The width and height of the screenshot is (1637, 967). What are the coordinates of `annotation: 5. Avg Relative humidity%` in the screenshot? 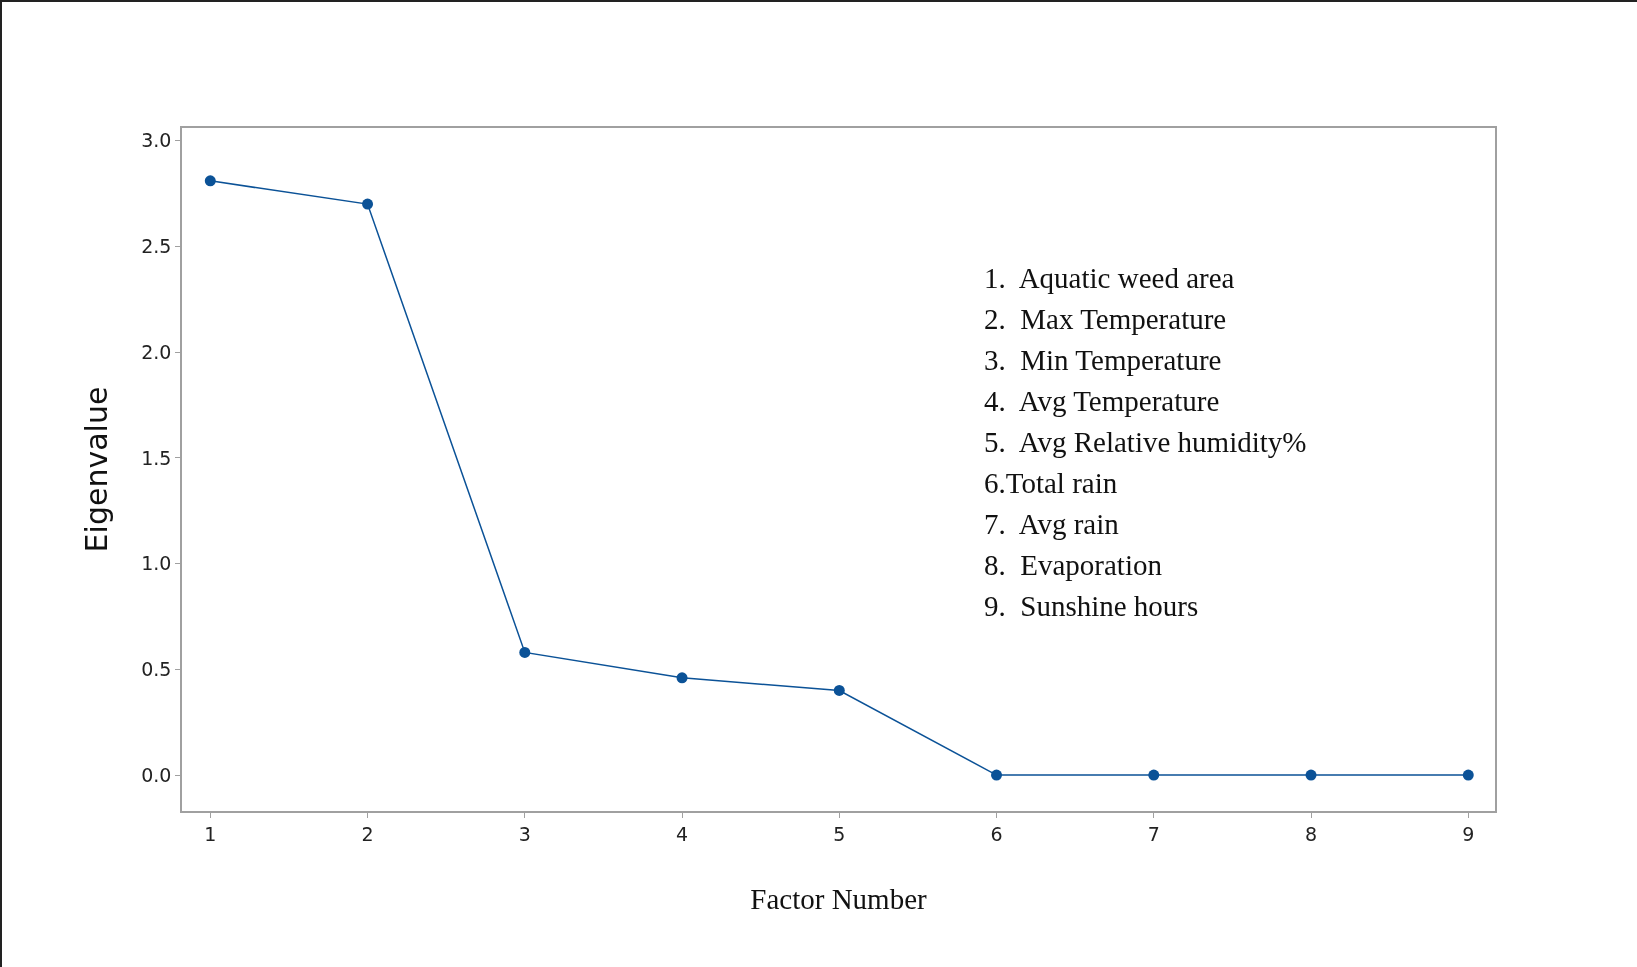 It's located at (1145, 442).